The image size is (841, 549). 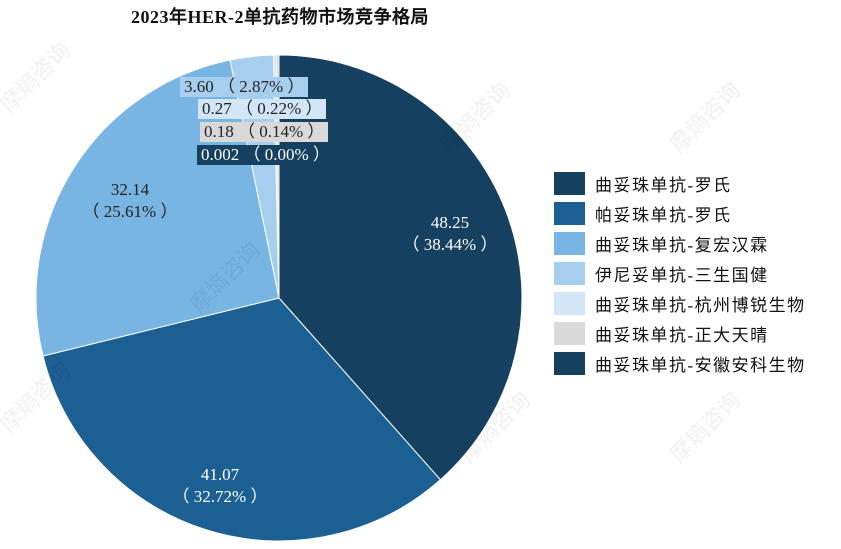 What do you see at coordinates (262, 109) in the screenshot?
I see `slice-label-4: 0.27 （ 0.22% ）` at bounding box center [262, 109].